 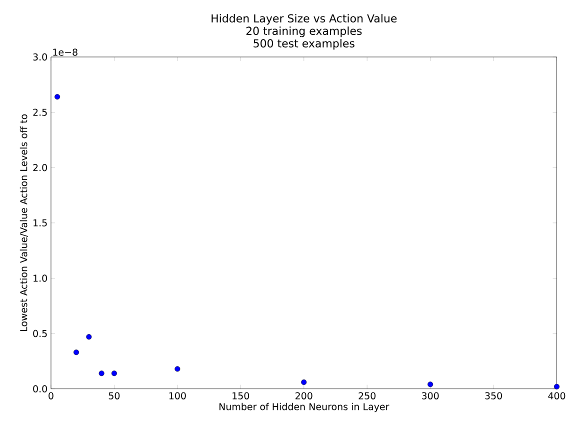 What do you see at coordinates (367, 396) in the screenshot?
I see `x-tick-label: 250` at bounding box center [367, 396].